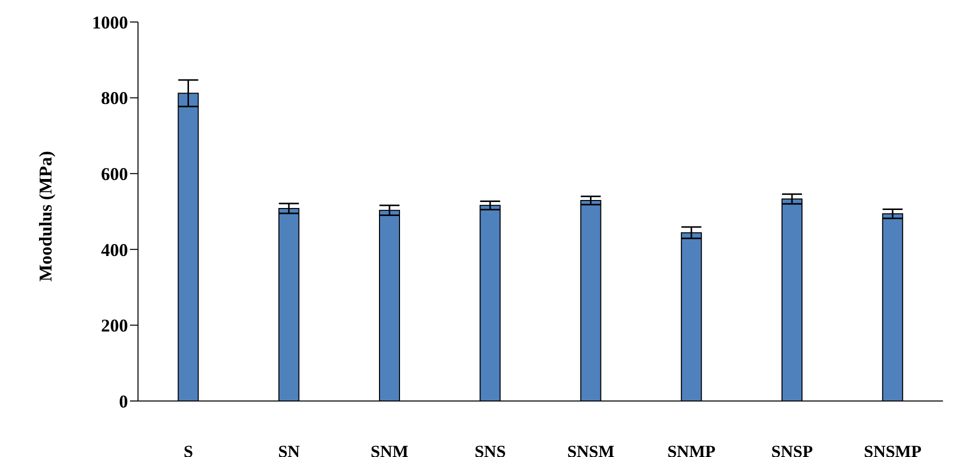 Image resolution: width=953 pixels, height=457 pixels. I want to click on y-tick-label: 600, so click(114, 174).